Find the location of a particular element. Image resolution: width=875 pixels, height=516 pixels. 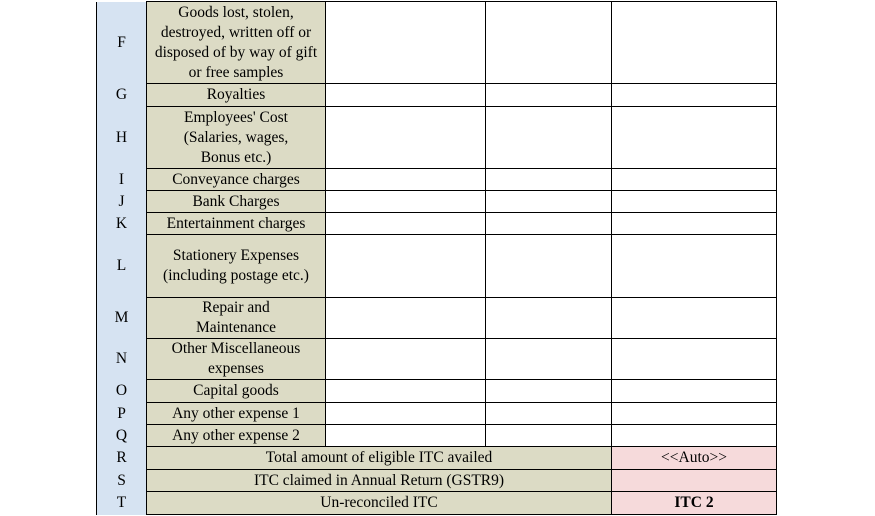

row-code: P is located at coordinates (121, 413).